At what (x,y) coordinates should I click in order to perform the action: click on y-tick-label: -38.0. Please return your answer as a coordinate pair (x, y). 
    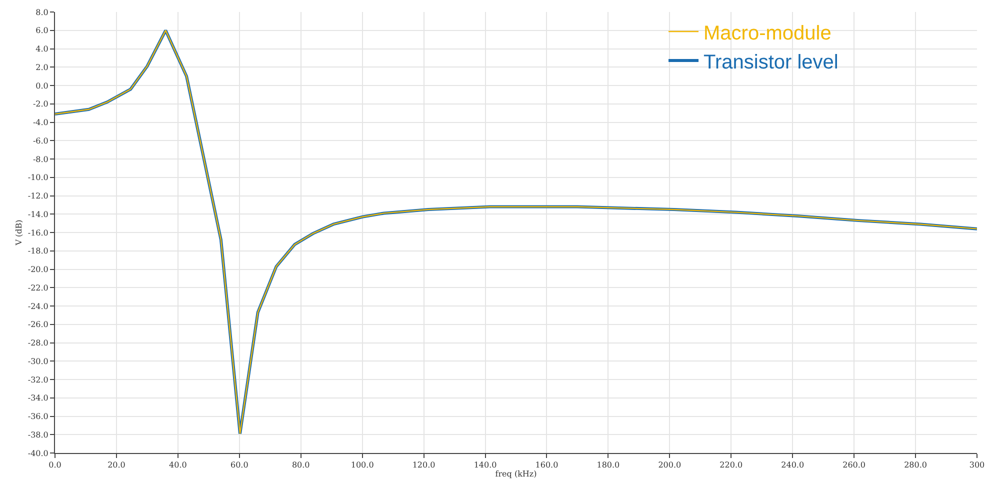
    Looking at the image, I should click on (38, 435).